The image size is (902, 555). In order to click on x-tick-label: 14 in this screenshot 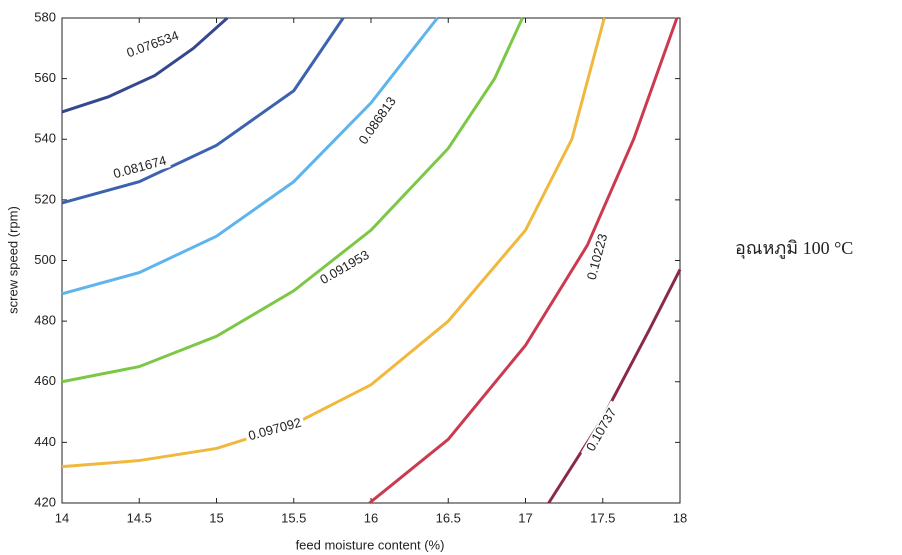, I will do `click(62, 517)`.